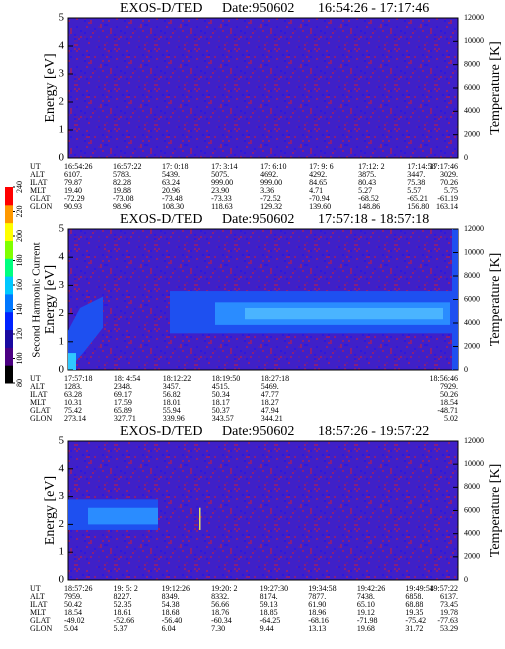 This screenshot has width=505, height=649. Describe the element at coordinates (414, 628) in the screenshot. I see `table-cell: 31.72` at that location.